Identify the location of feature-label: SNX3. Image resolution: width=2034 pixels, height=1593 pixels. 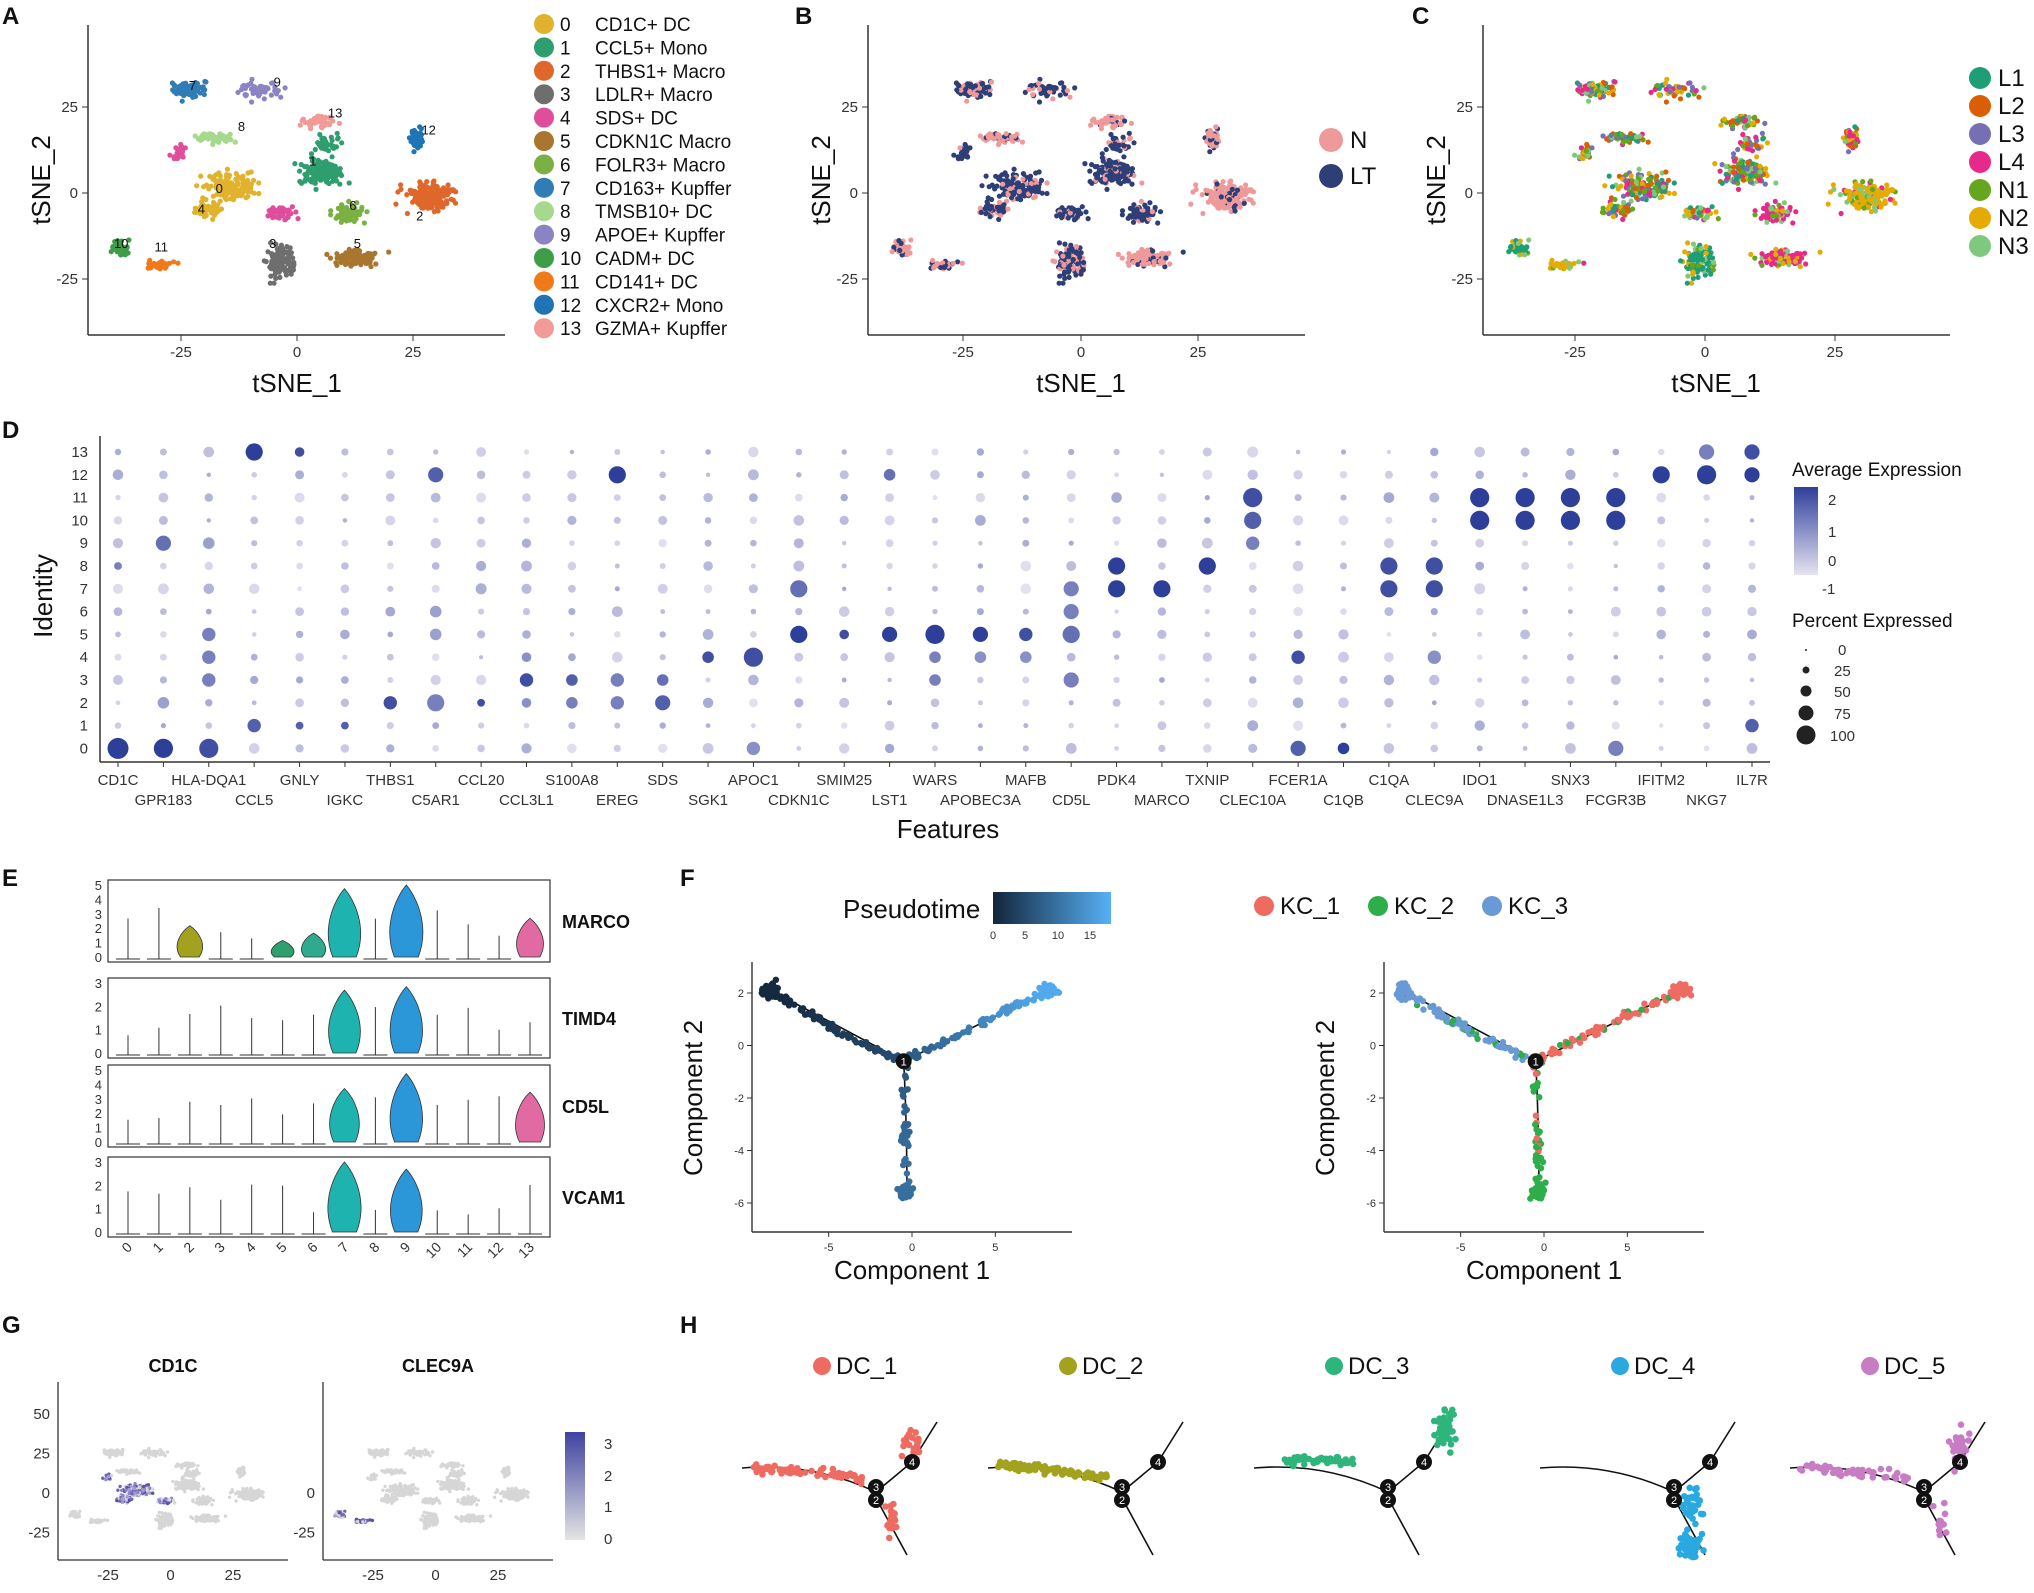
(1570, 780).